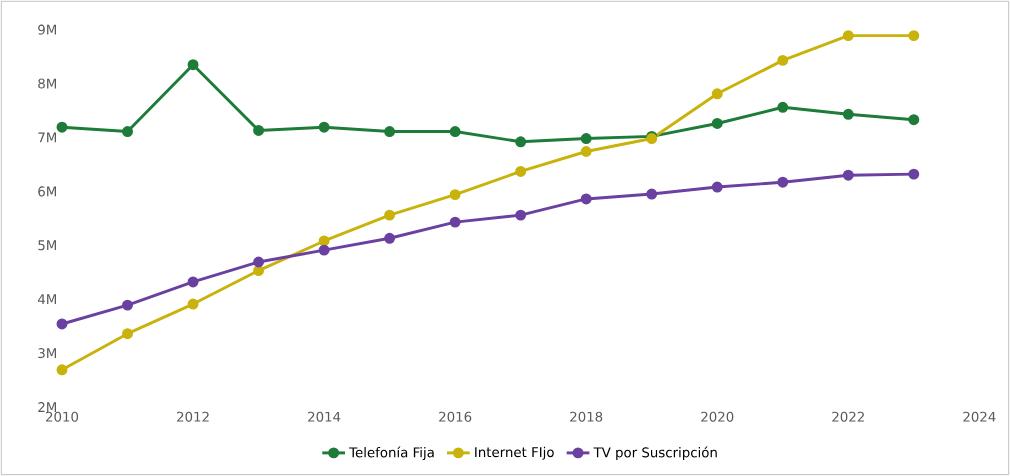 The height and width of the screenshot is (476, 1010). I want to click on legend-label: TV por Suscripción, so click(655, 453).